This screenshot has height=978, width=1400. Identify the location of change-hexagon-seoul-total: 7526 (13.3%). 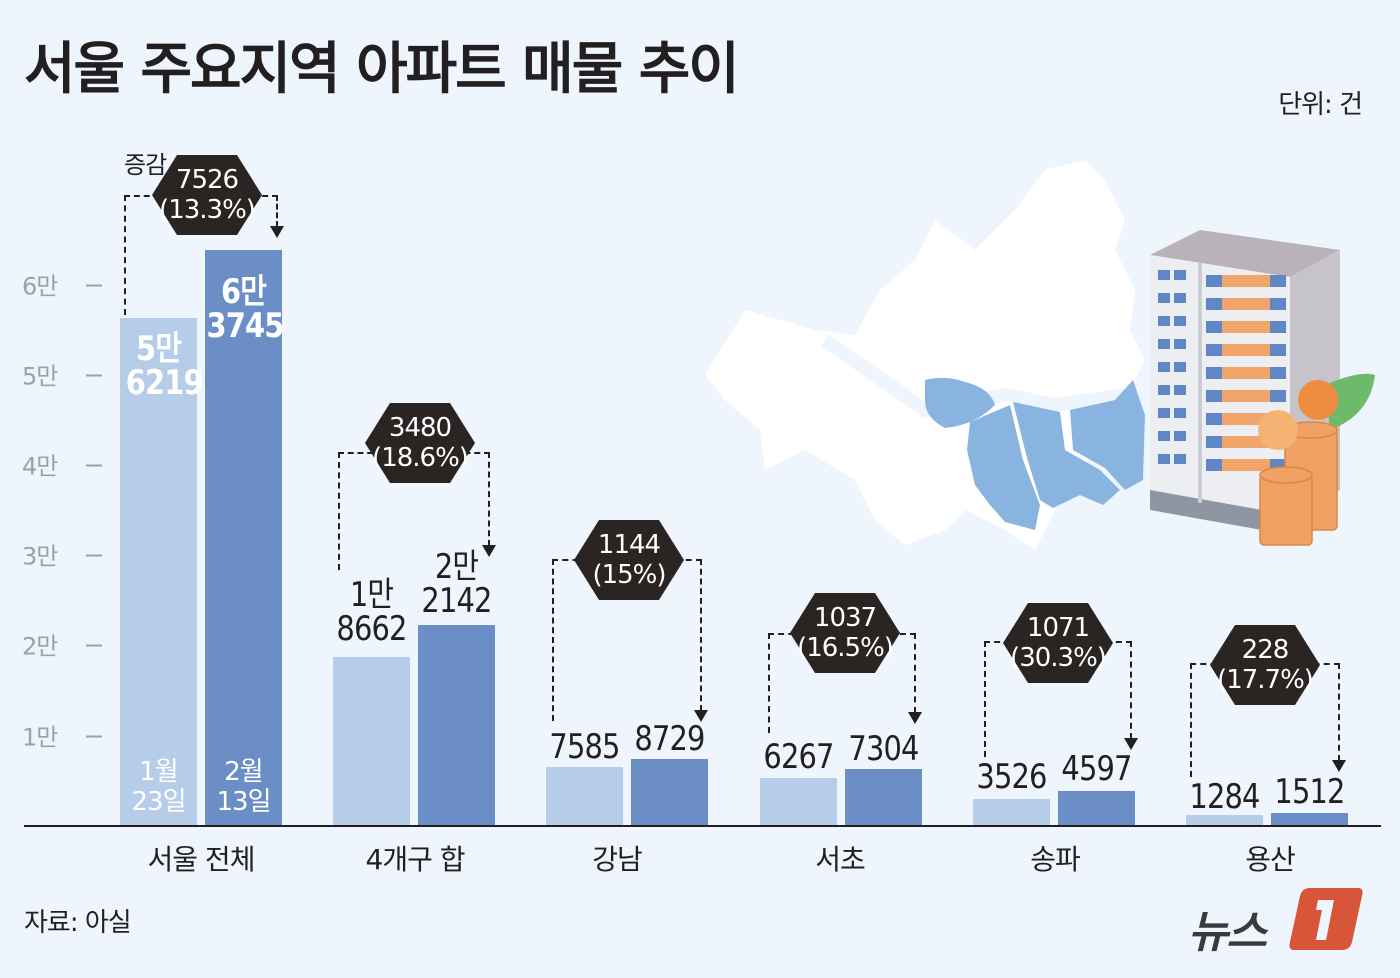
(207, 195).